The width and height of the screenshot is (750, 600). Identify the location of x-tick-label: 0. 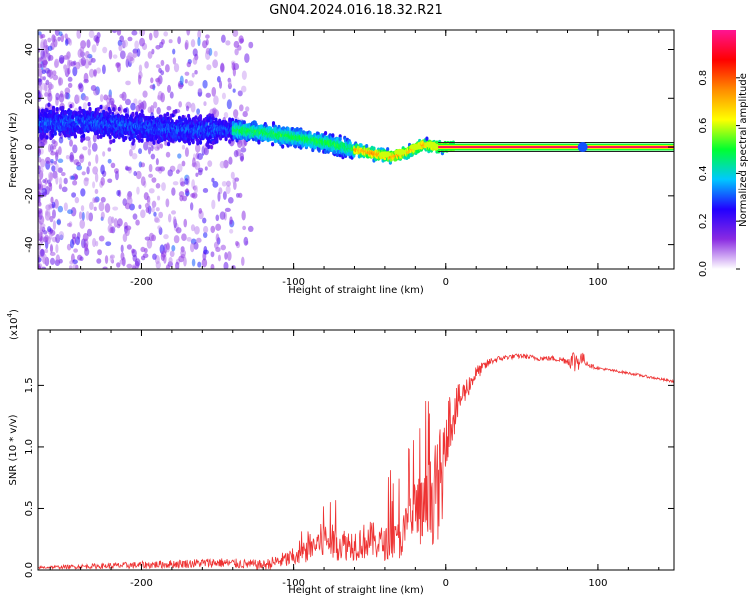
(446, 583).